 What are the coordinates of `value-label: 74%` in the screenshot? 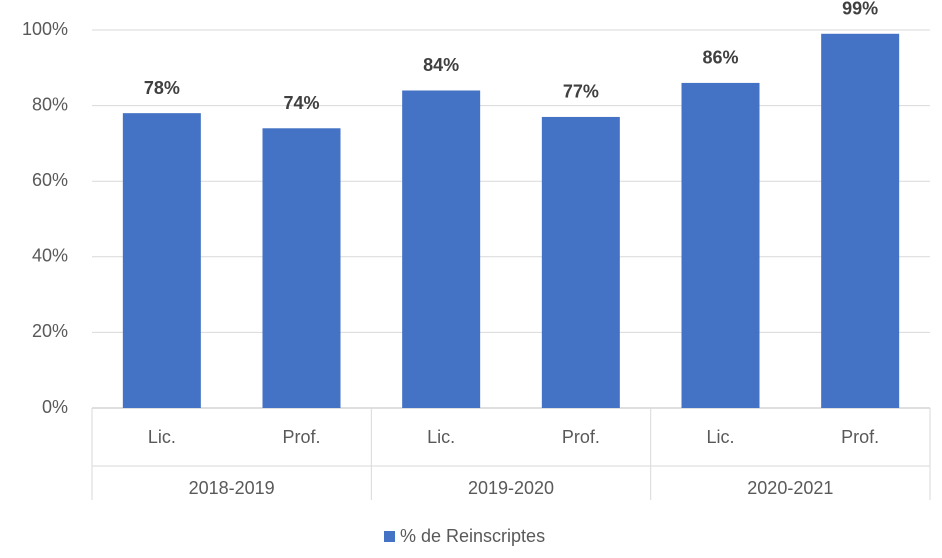 It's located at (301, 103).